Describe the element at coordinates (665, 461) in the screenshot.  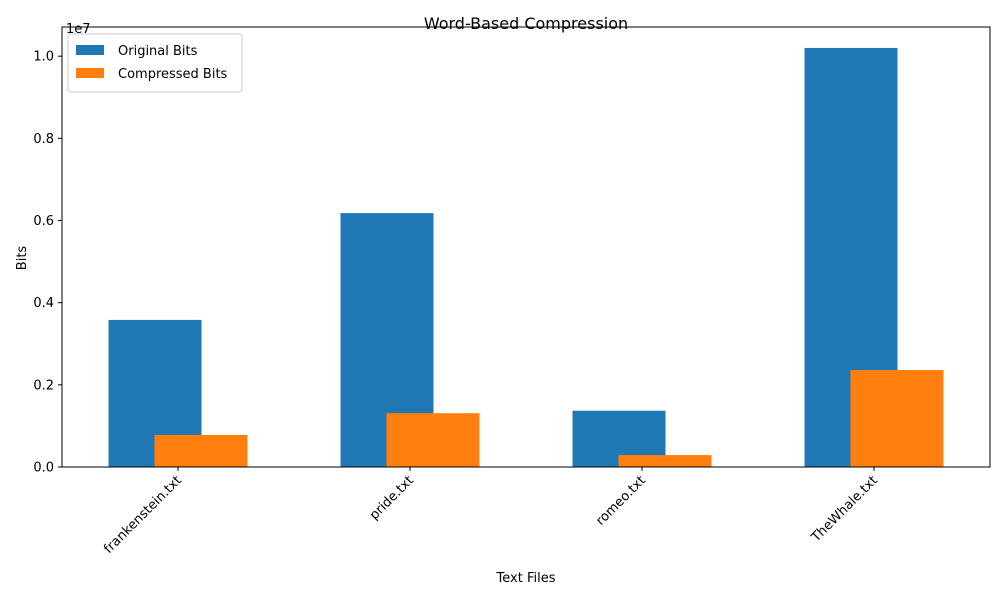
I see `bar-compressed-romeo-txt` at that location.